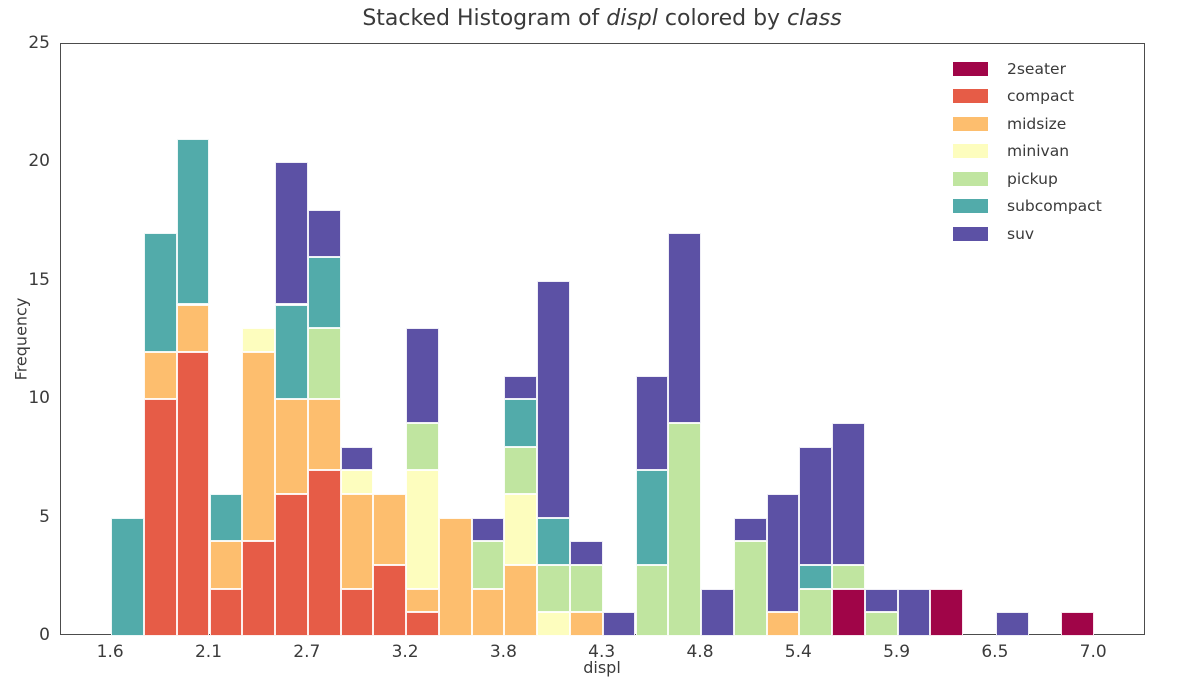  Describe the element at coordinates (503, 652) in the screenshot. I see `x-tick-label: 3.8` at that location.